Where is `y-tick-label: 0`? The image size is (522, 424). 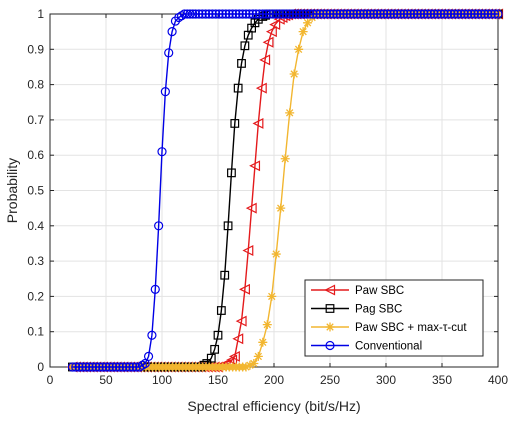
y-tick-label: 0 is located at coordinates (40, 367).